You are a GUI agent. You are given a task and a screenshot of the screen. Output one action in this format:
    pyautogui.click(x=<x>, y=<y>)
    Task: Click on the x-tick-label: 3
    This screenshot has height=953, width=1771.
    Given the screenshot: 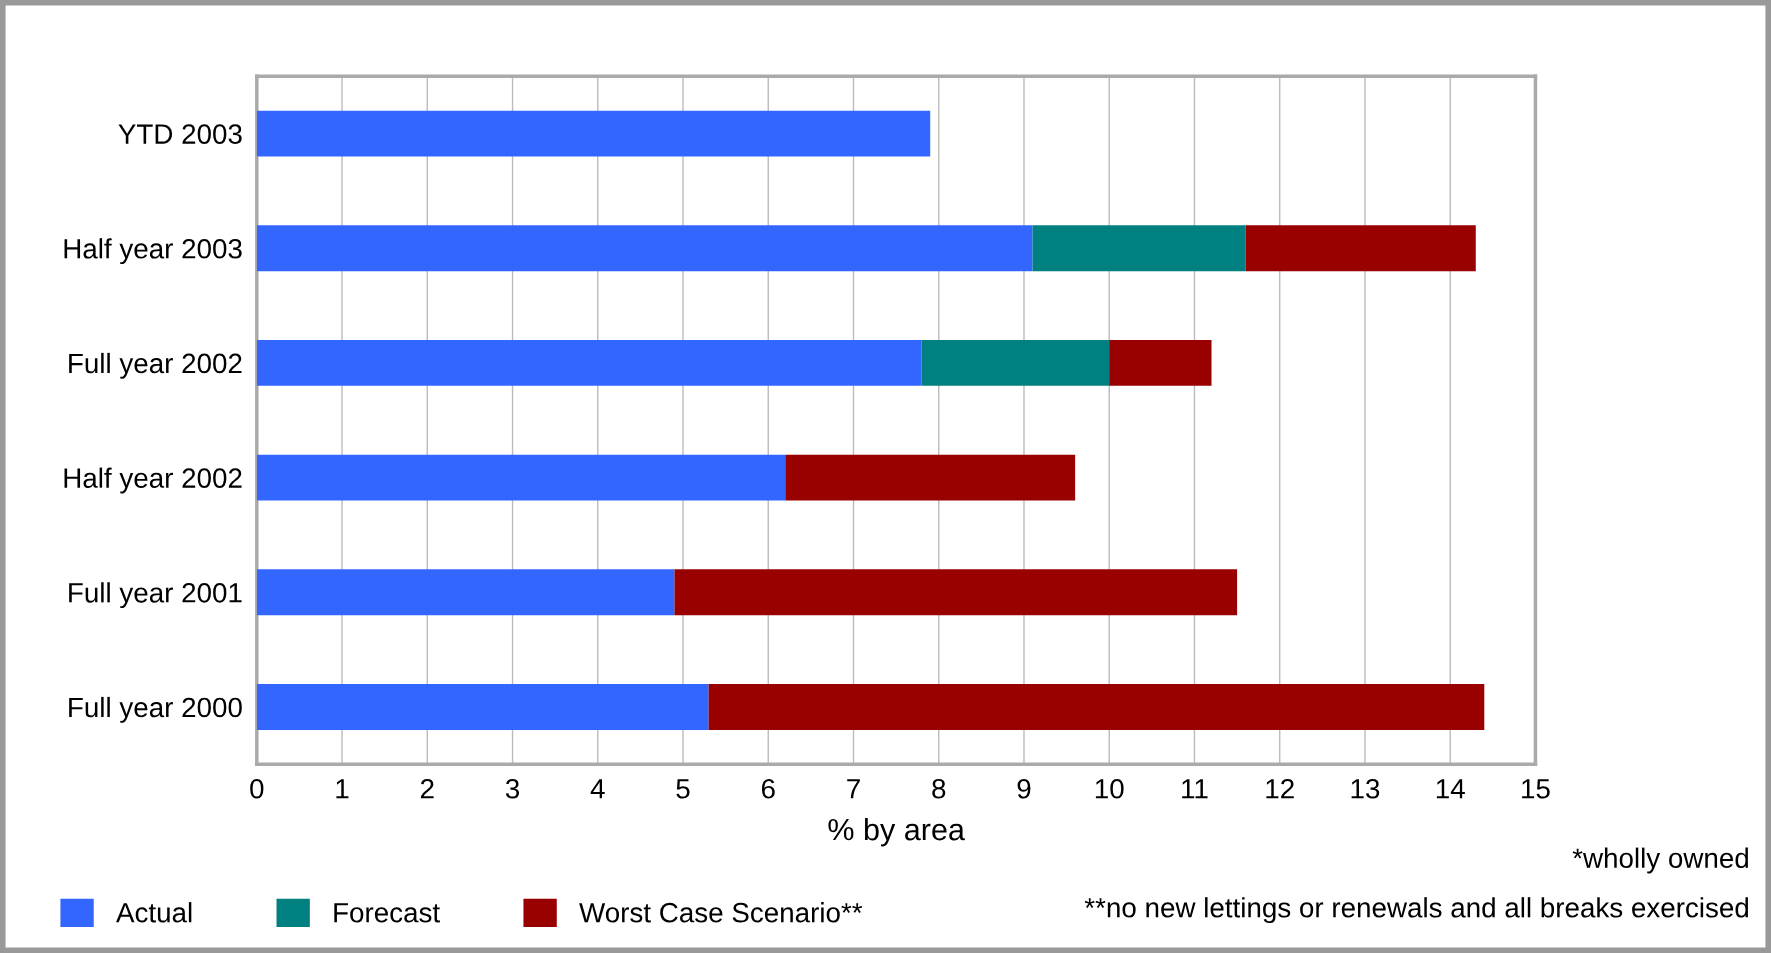 What is the action you would take?
    pyautogui.click(x=512, y=788)
    